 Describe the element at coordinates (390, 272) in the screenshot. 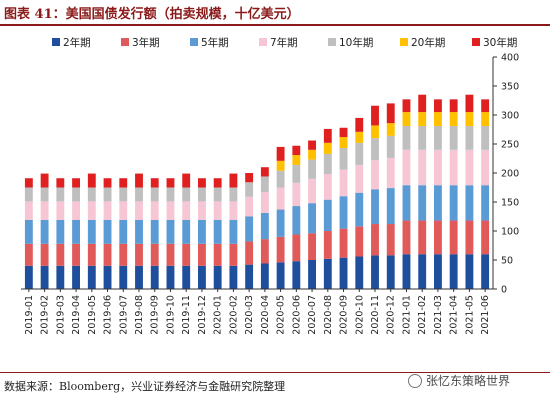

I see `bar-segment-2020-12-s0` at that location.